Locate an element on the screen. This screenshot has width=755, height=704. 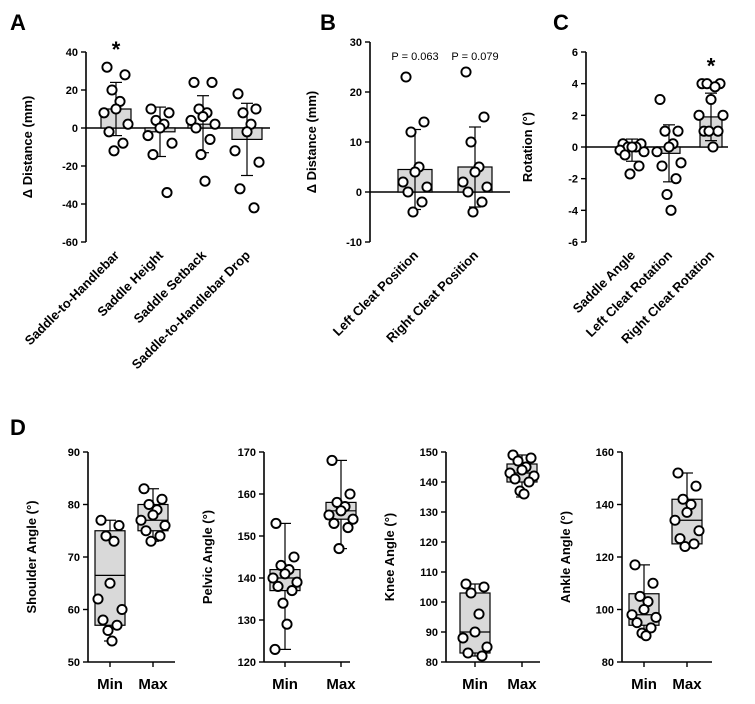
y-tick-label: -20 is located at coordinates (70, 167).